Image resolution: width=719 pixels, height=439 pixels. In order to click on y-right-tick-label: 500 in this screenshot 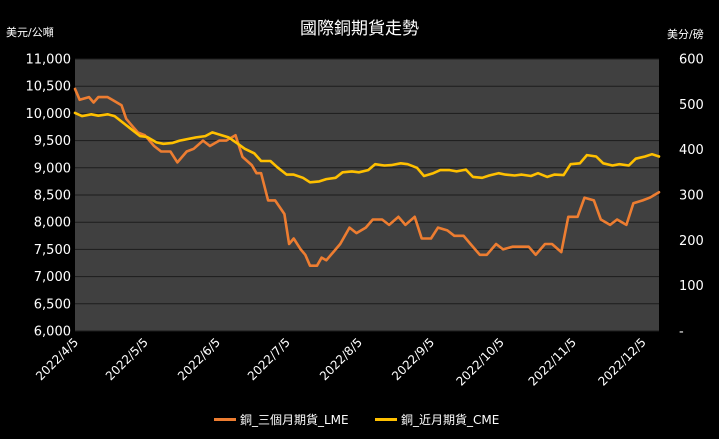, I will do `click(691, 105)`.